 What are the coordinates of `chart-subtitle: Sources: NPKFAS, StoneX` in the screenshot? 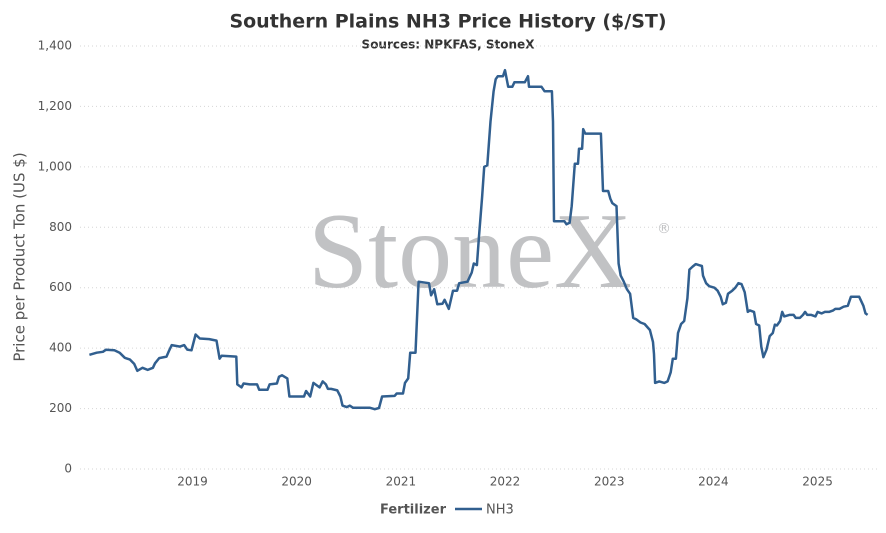 It's located at (449, 45).